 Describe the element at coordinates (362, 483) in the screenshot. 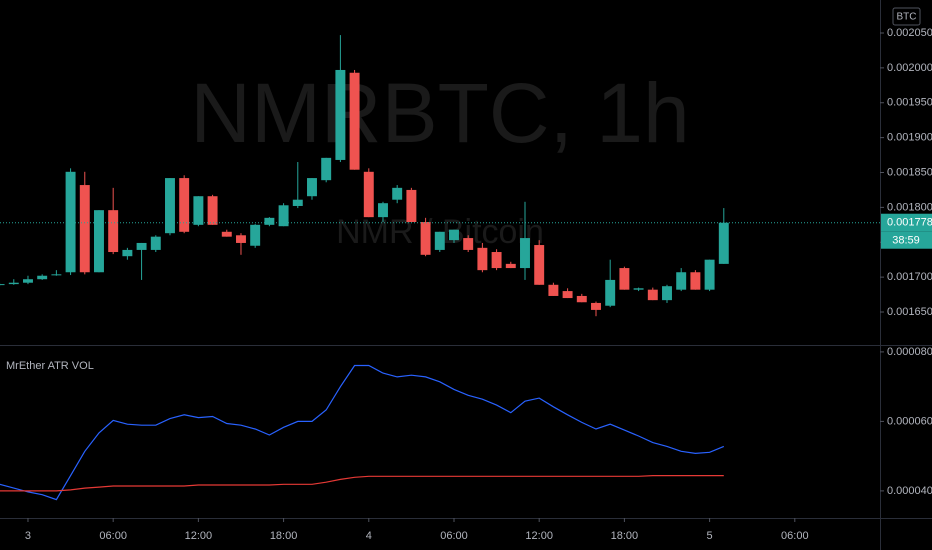

I see `indicator-line` at that location.